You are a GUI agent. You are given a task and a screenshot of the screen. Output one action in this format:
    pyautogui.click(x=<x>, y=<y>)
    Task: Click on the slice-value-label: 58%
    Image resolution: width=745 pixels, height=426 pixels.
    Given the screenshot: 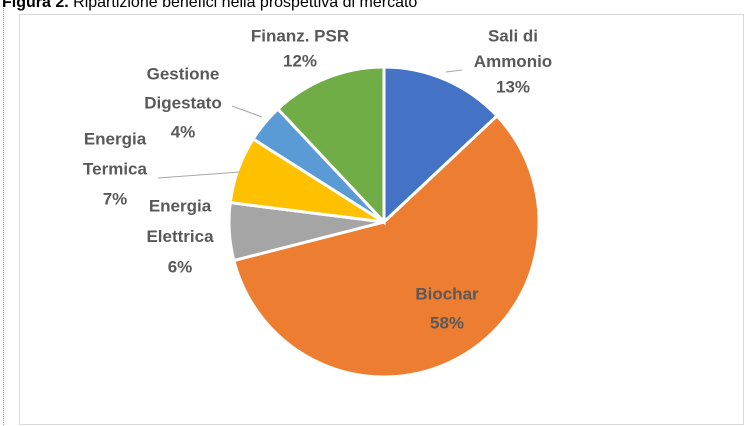 What is the action you would take?
    pyautogui.click(x=447, y=322)
    